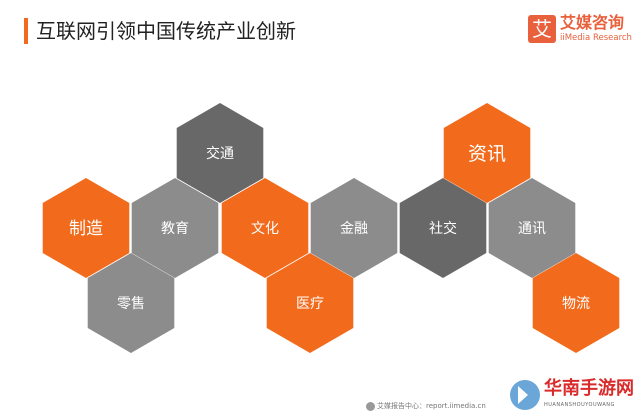  I want to click on hex-wuliu: 物流, so click(576, 303).